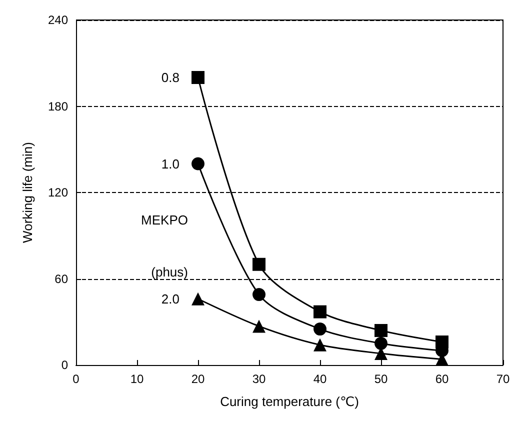  Describe the element at coordinates (503, 379) in the screenshot. I see `x-tick-label: 70` at that location.